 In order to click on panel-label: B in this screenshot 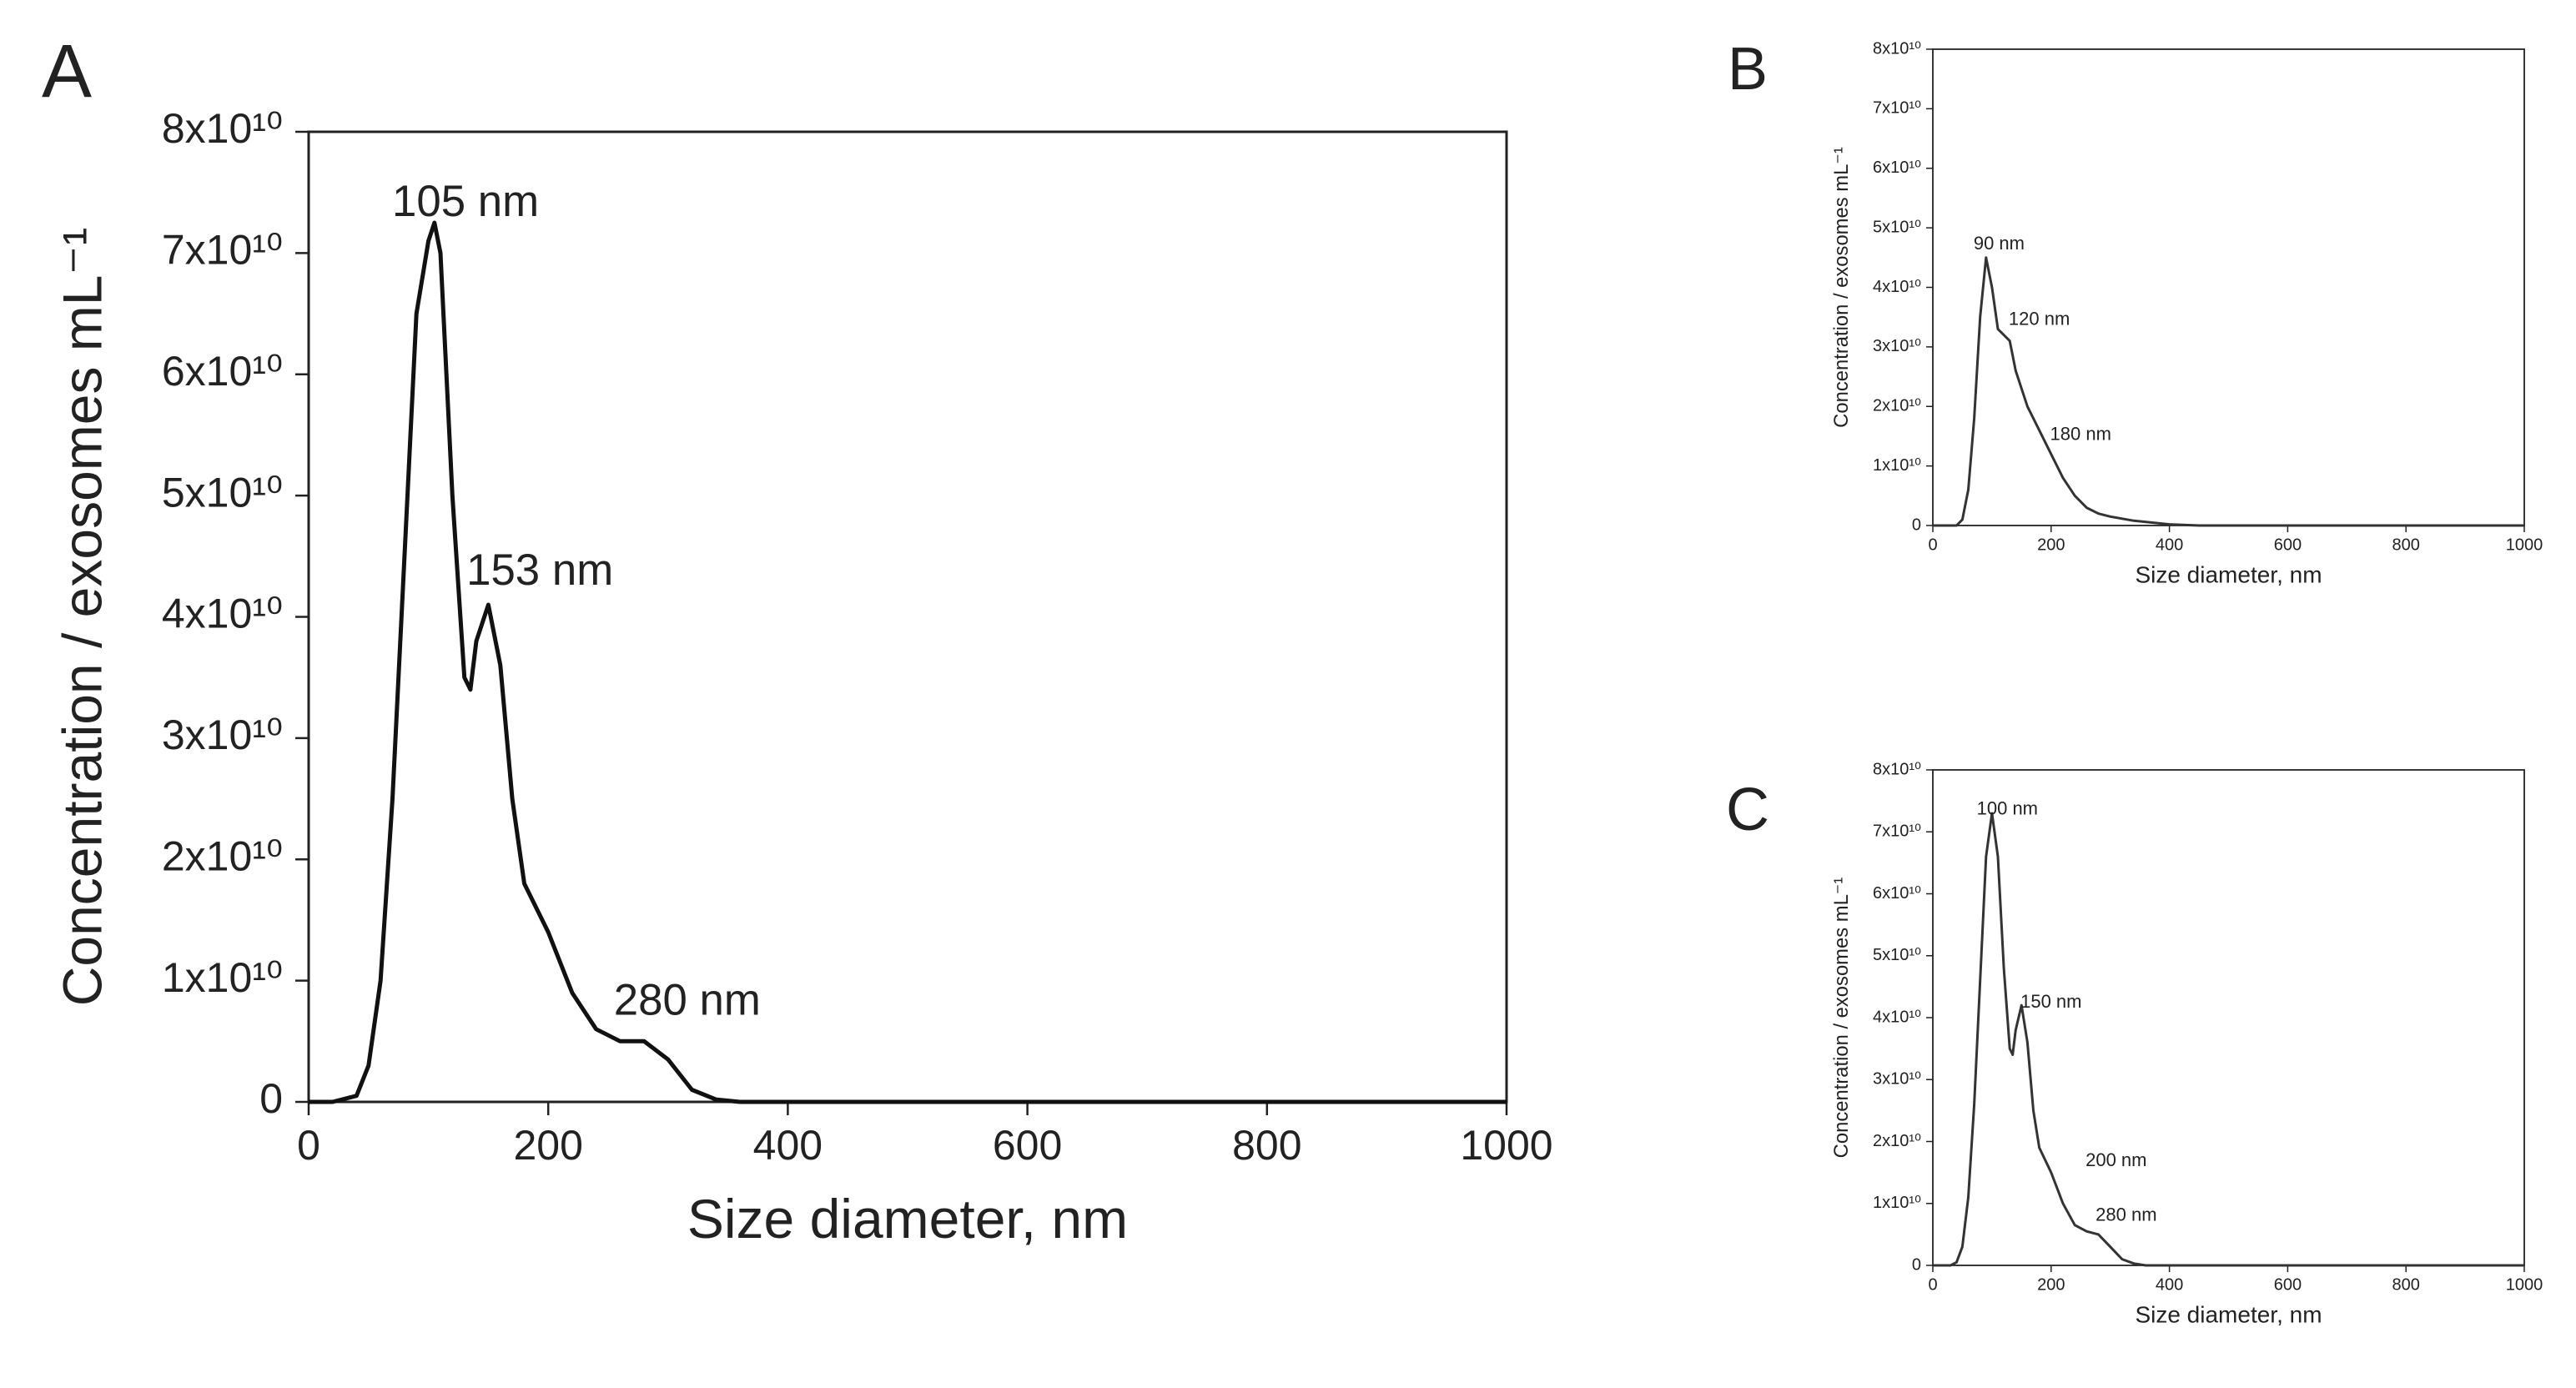, I will do `click(1748, 69)`.